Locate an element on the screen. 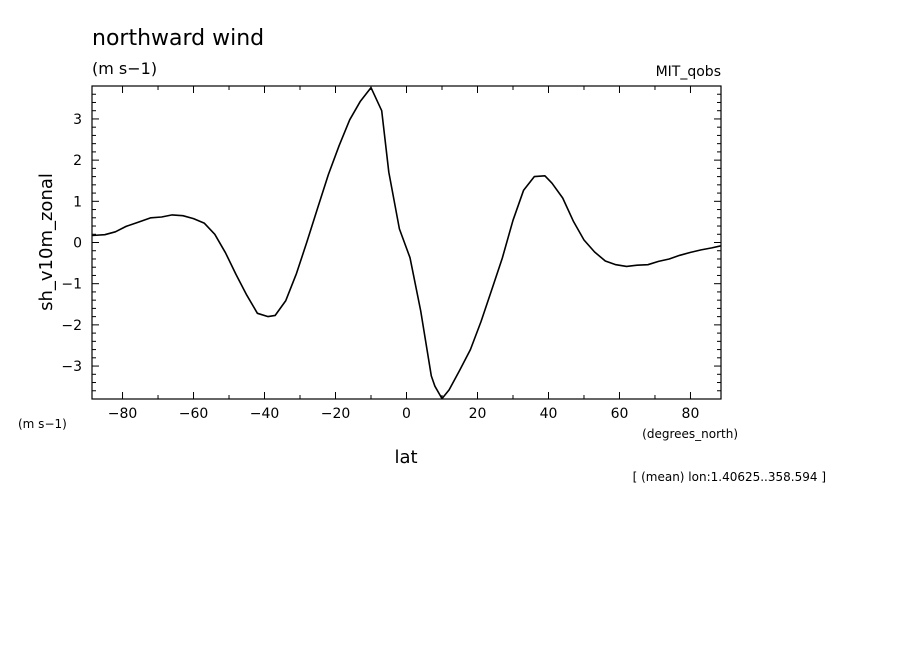  y-tick-label: 2 is located at coordinates (77, 161).